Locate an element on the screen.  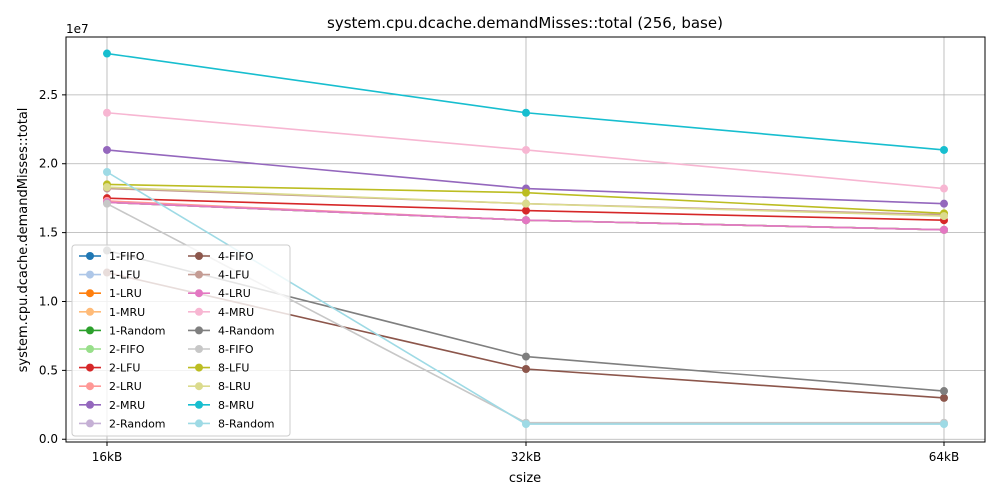
legend-item: 2-Random is located at coordinates (122, 423).